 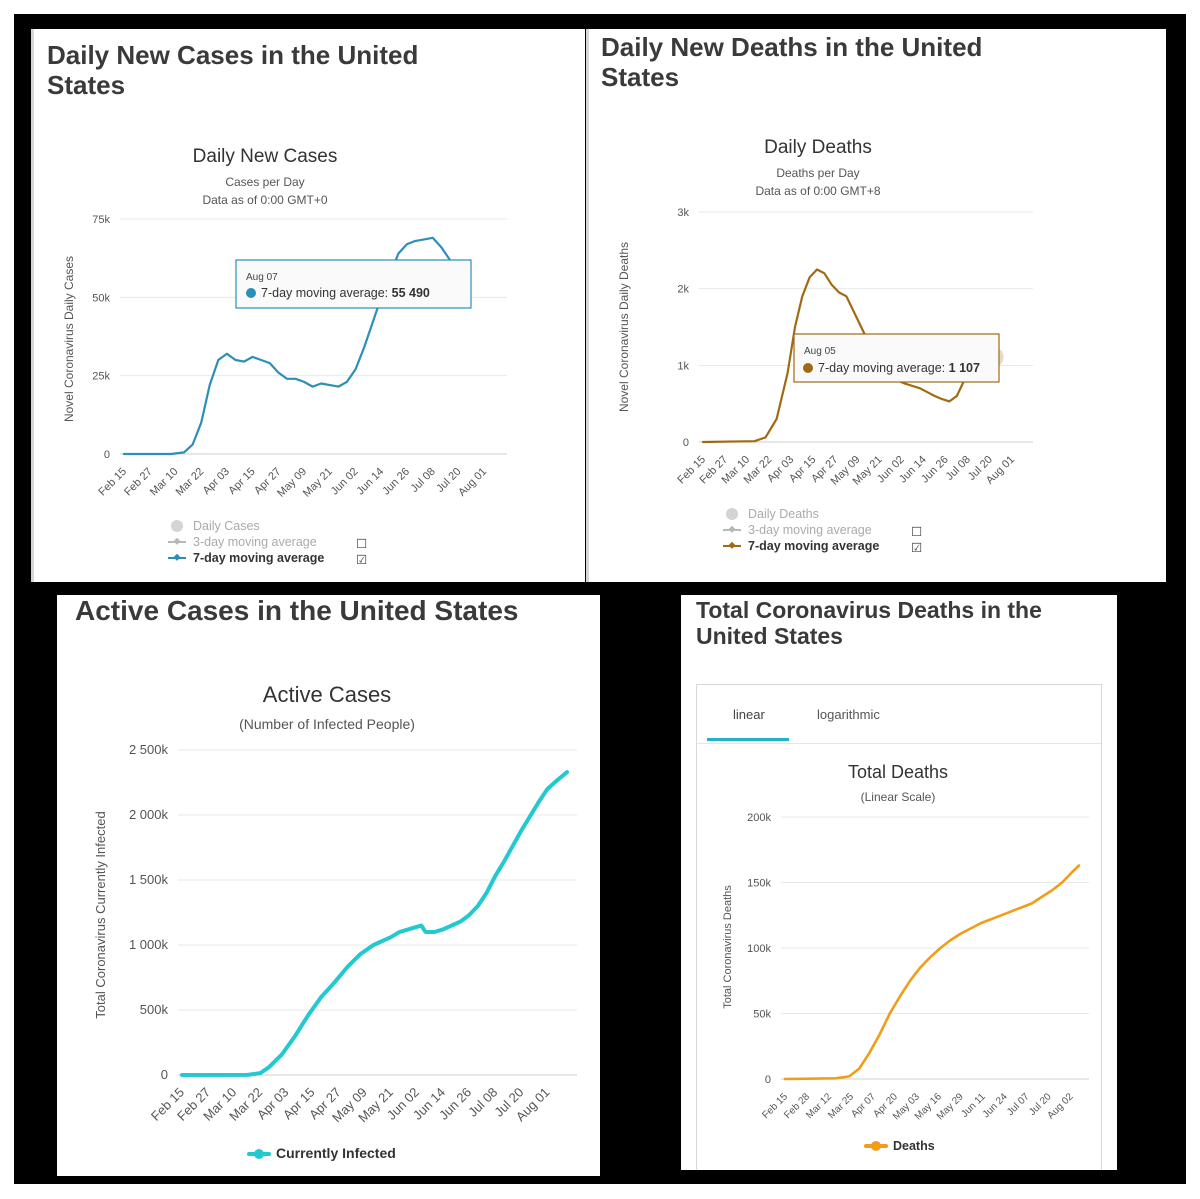 What do you see at coordinates (841, 1106) in the screenshot?
I see `x-tick-label: Mar 25` at bounding box center [841, 1106].